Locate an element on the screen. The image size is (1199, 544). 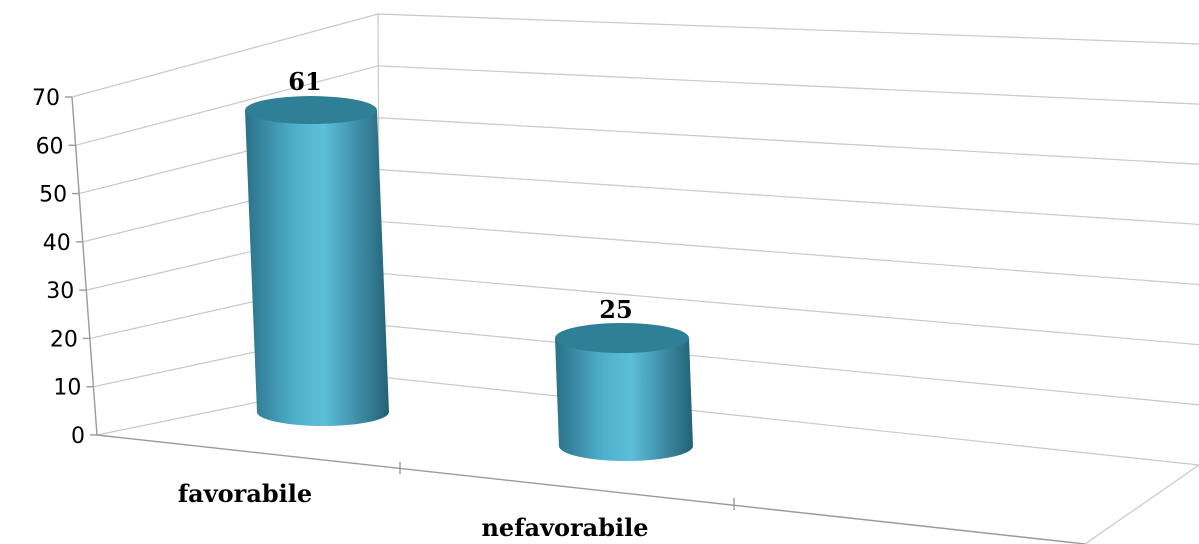
y-tick-label: 70 is located at coordinates (46, 98).